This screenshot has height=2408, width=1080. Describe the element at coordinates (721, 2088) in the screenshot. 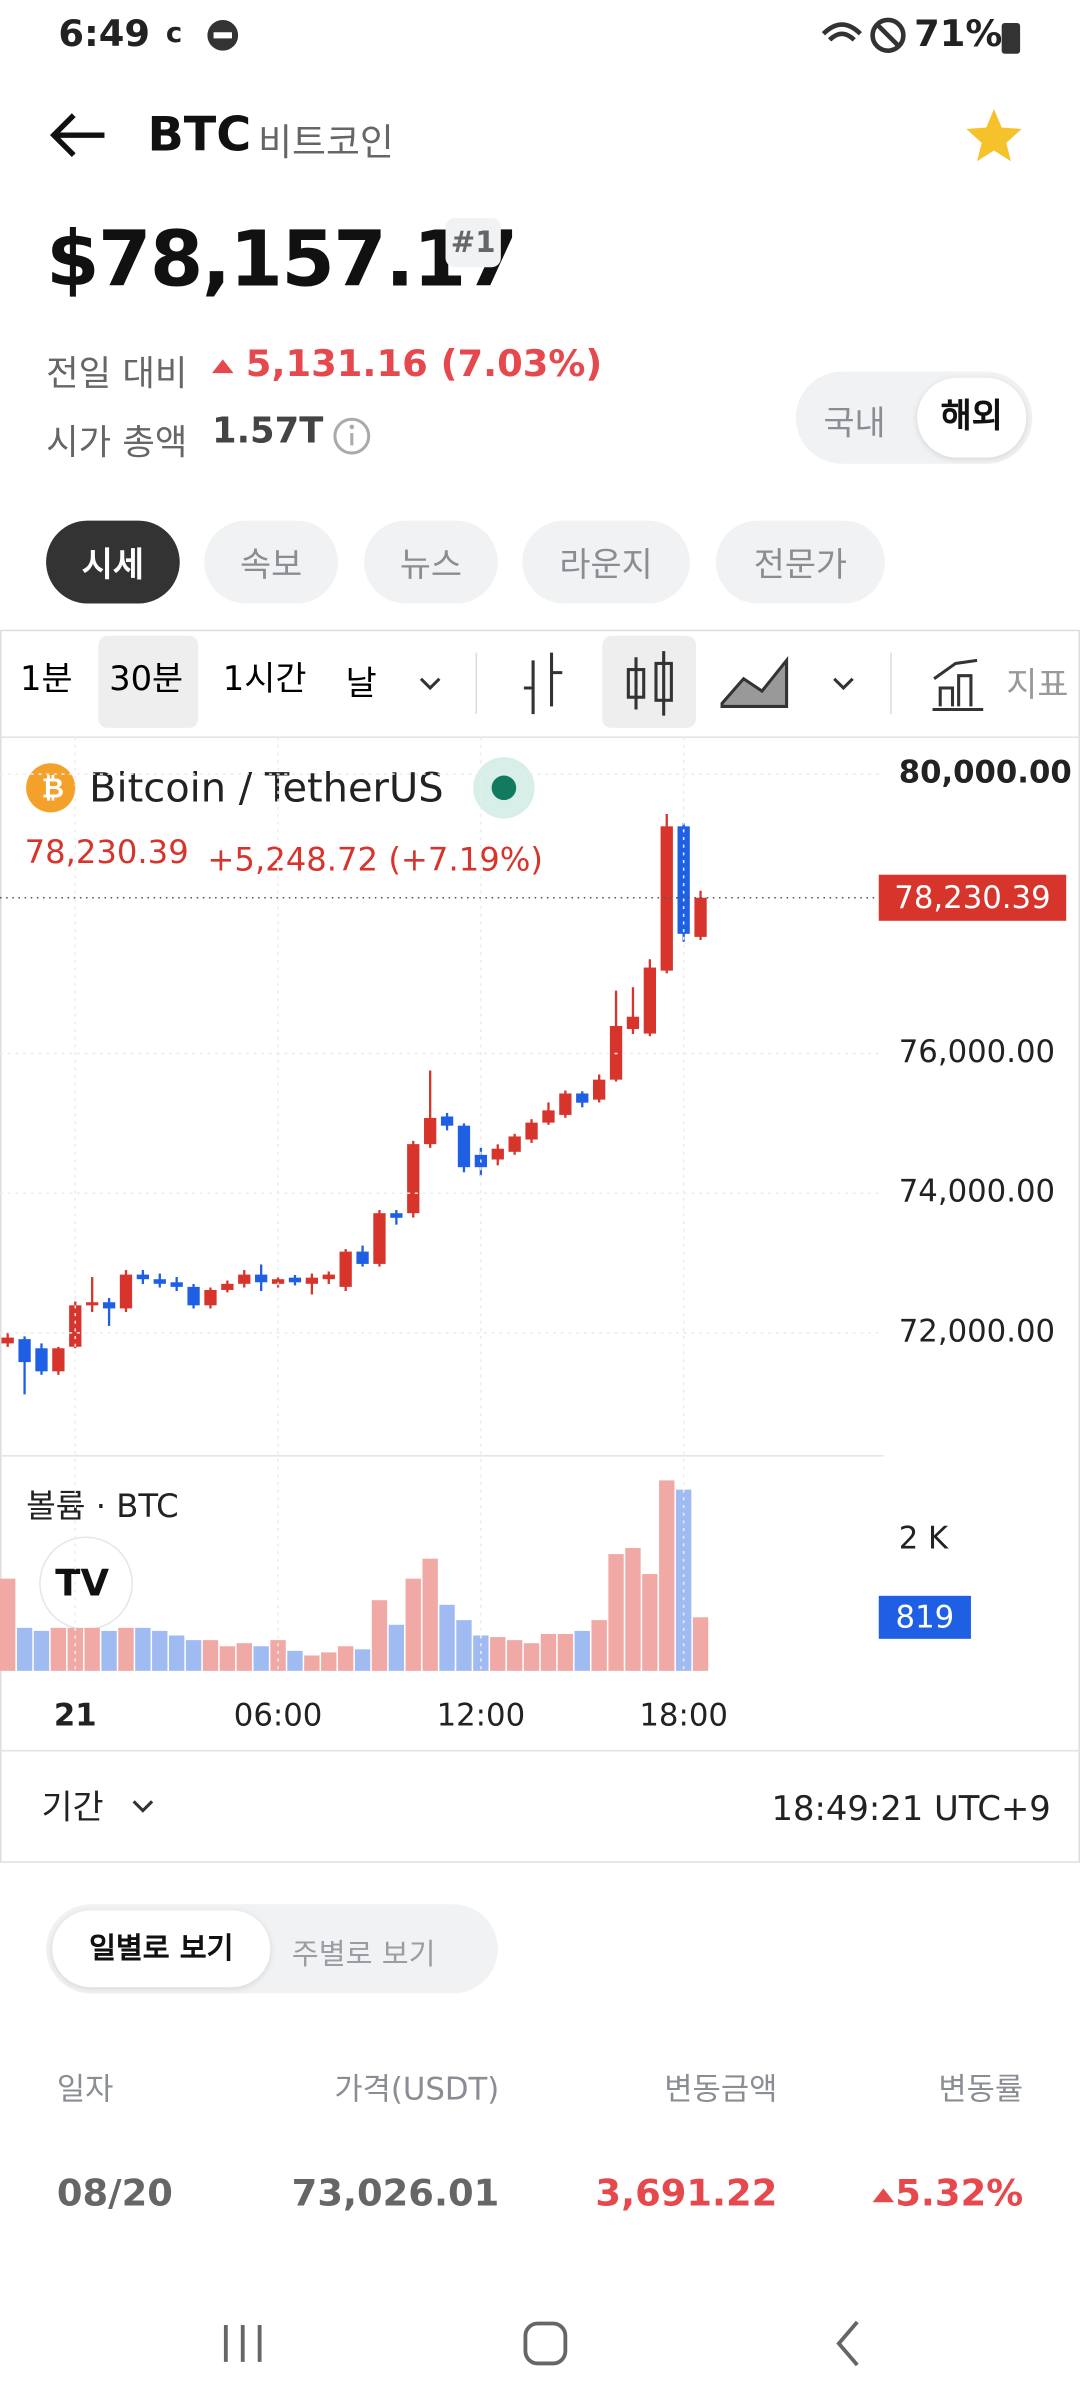

I see `table-header: 변동금액` at that location.